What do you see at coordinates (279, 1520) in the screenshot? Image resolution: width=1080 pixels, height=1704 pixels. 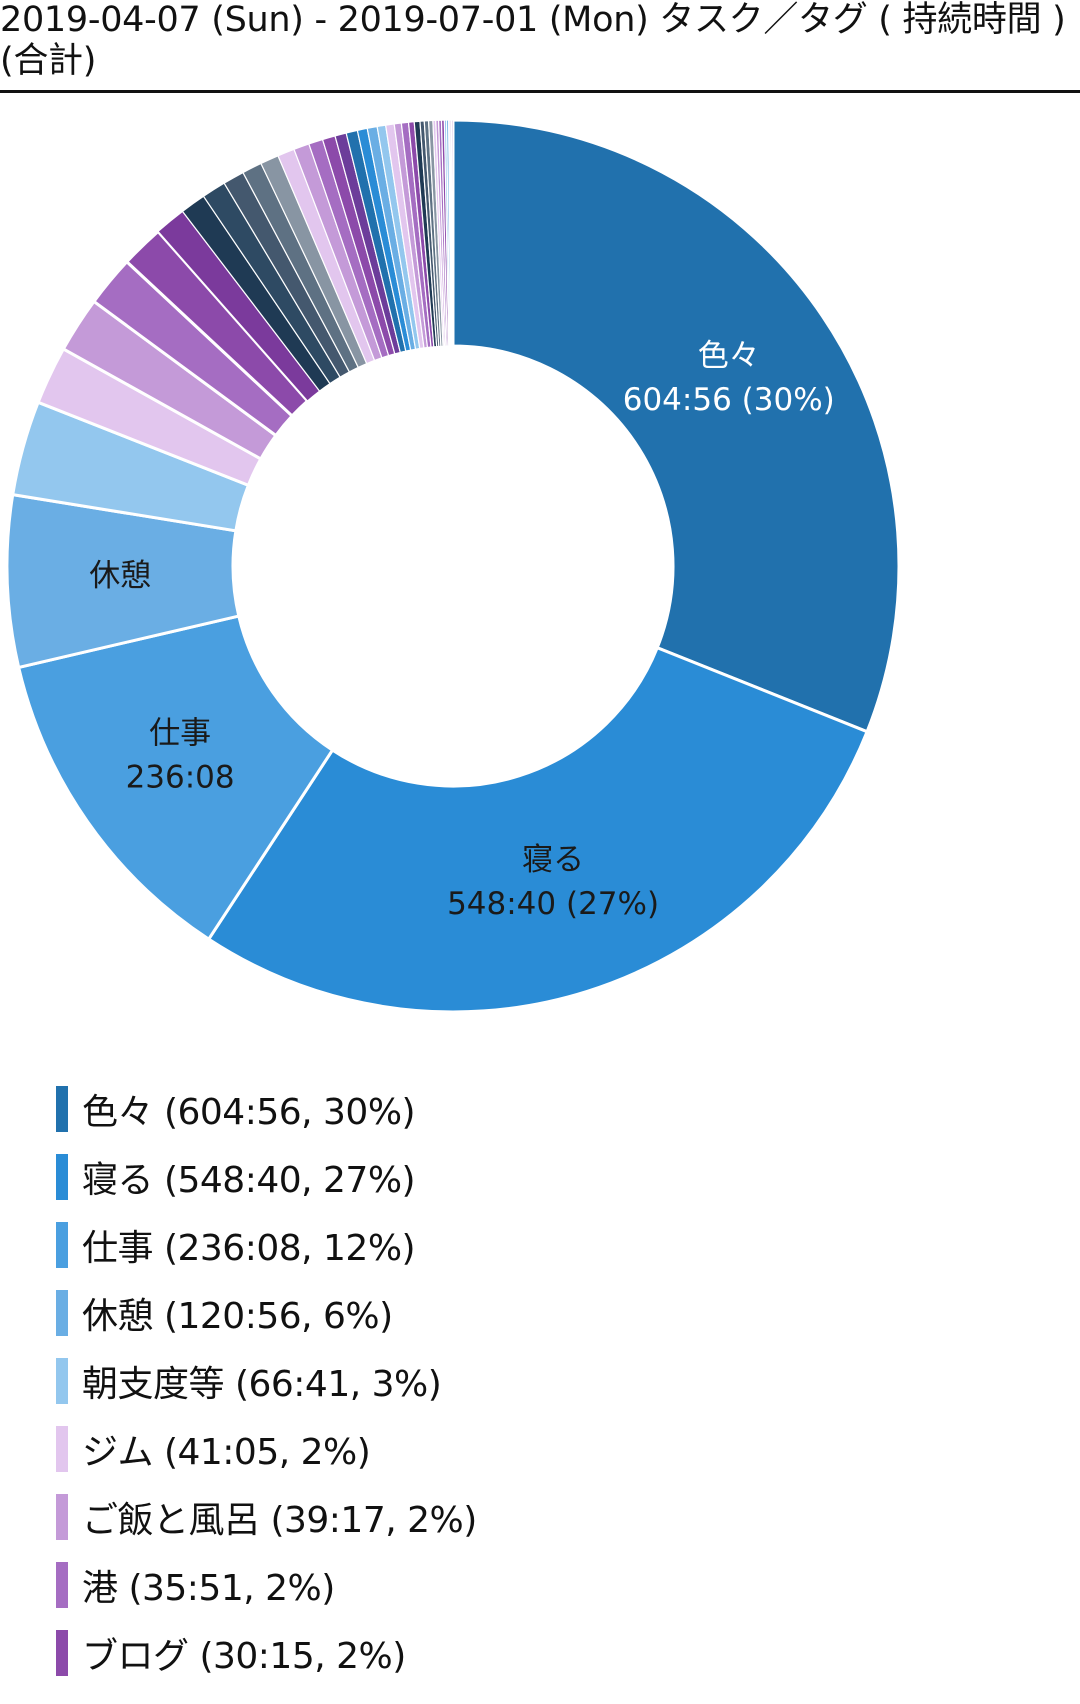 I see `legend-label: ご飯と風呂 (39:17, 2%)` at bounding box center [279, 1520].